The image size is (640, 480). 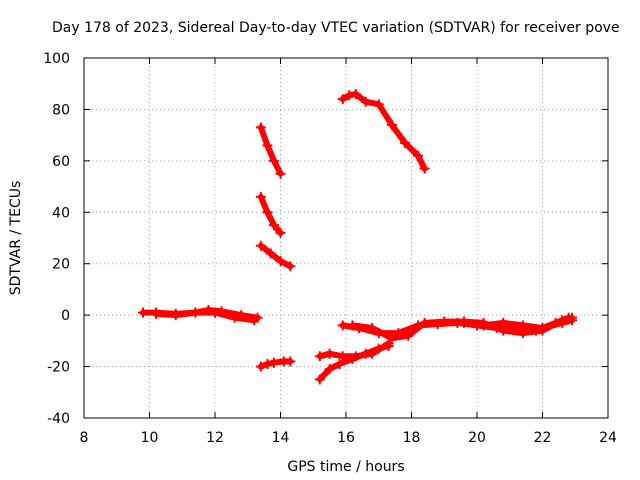 What do you see at coordinates (543, 438) in the screenshot?
I see `x-tick-label: 22` at bounding box center [543, 438].